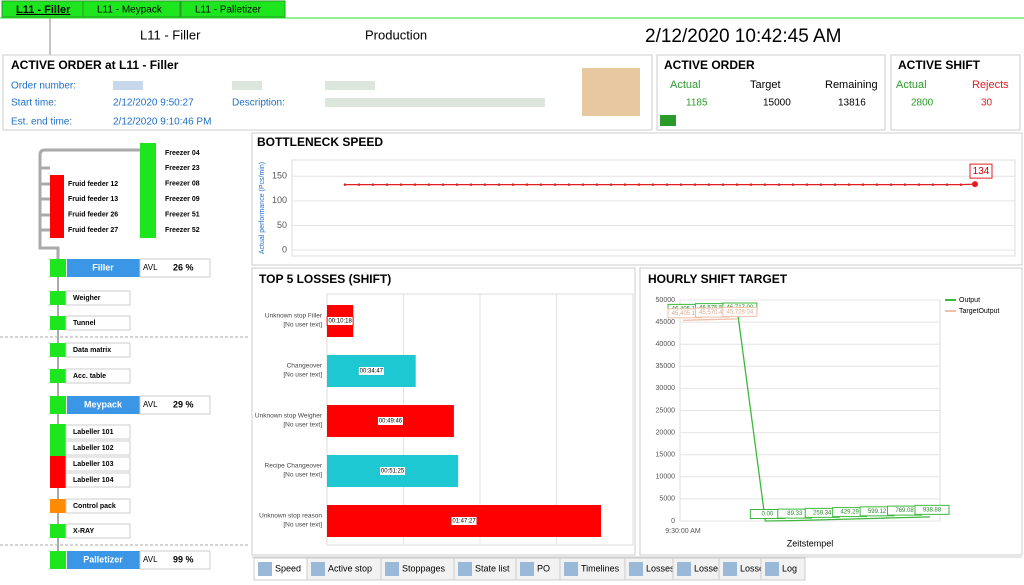 The height and width of the screenshot is (585, 1024). What do you see at coordinates (666, 477) in the screenshot?
I see `y-tick-label: 10000` at bounding box center [666, 477].